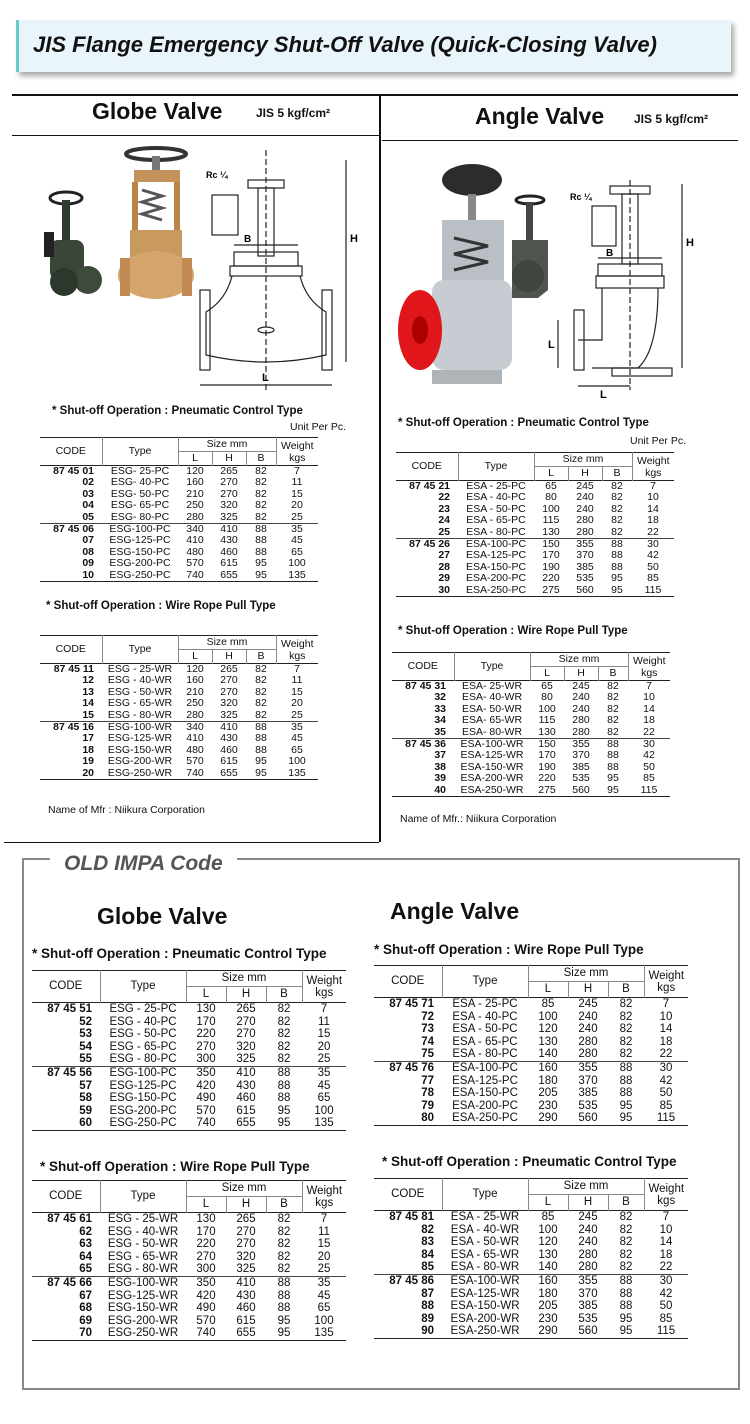 This screenshot has width=750, height=1424. What do you see at coordinates (179, 494) in the screenshot?
I see `table-row: 03 ESG- 50-PC 210 270 82 15` at bounding box center [179, 494].